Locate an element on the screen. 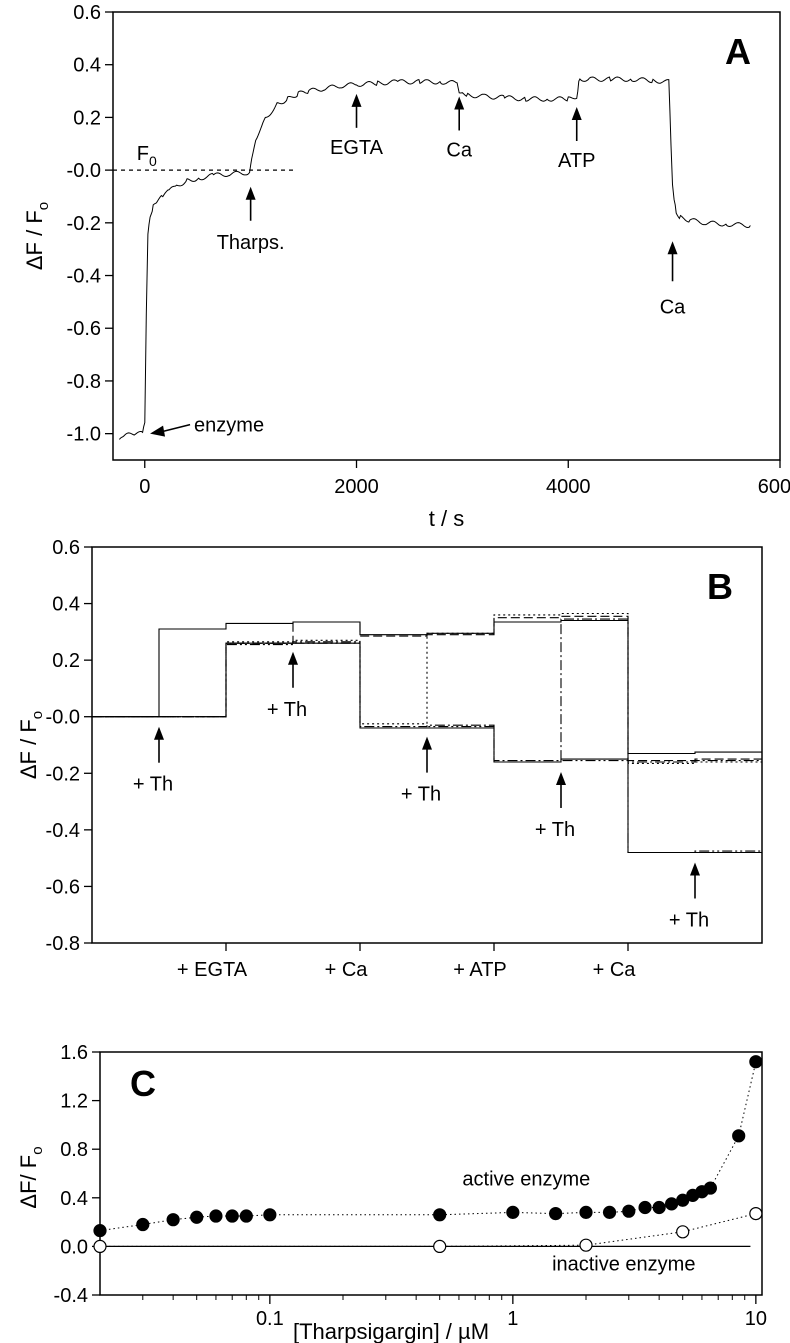 This screenshot has width=790, height=1343. y-axis-title-main: ΔF/ F is located at coordinates (28, 1182).